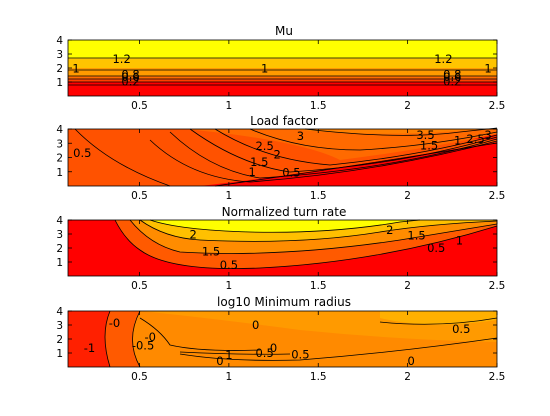  Describe the element at coordinates (284, 121) in the screenshot. I see `subplot-title: Load factor` at that location.